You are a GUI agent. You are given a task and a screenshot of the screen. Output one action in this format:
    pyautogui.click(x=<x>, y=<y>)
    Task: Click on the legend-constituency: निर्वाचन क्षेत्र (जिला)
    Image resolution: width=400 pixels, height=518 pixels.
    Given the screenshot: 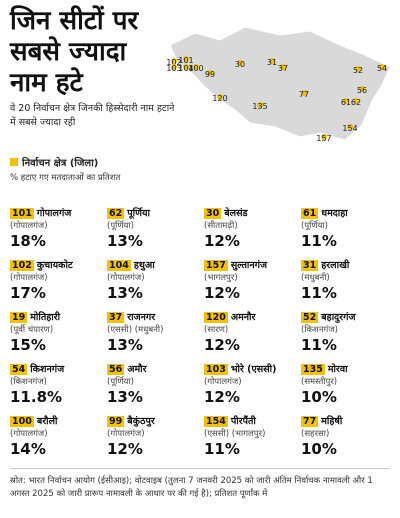 What is the action you would take?
    pyautogui.click(x=54, y=162)
    